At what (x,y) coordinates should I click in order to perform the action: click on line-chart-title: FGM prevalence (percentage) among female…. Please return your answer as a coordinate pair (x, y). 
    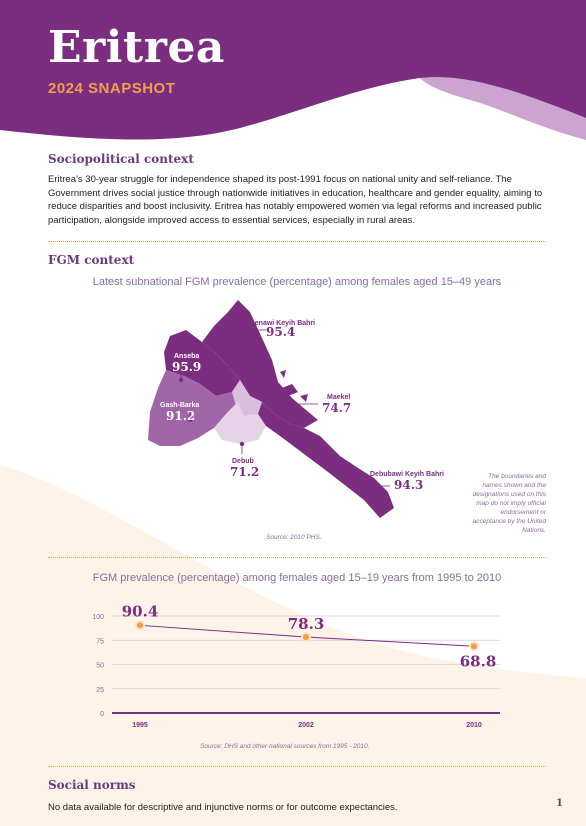
    Looking at the image, I should click on (297, 578).